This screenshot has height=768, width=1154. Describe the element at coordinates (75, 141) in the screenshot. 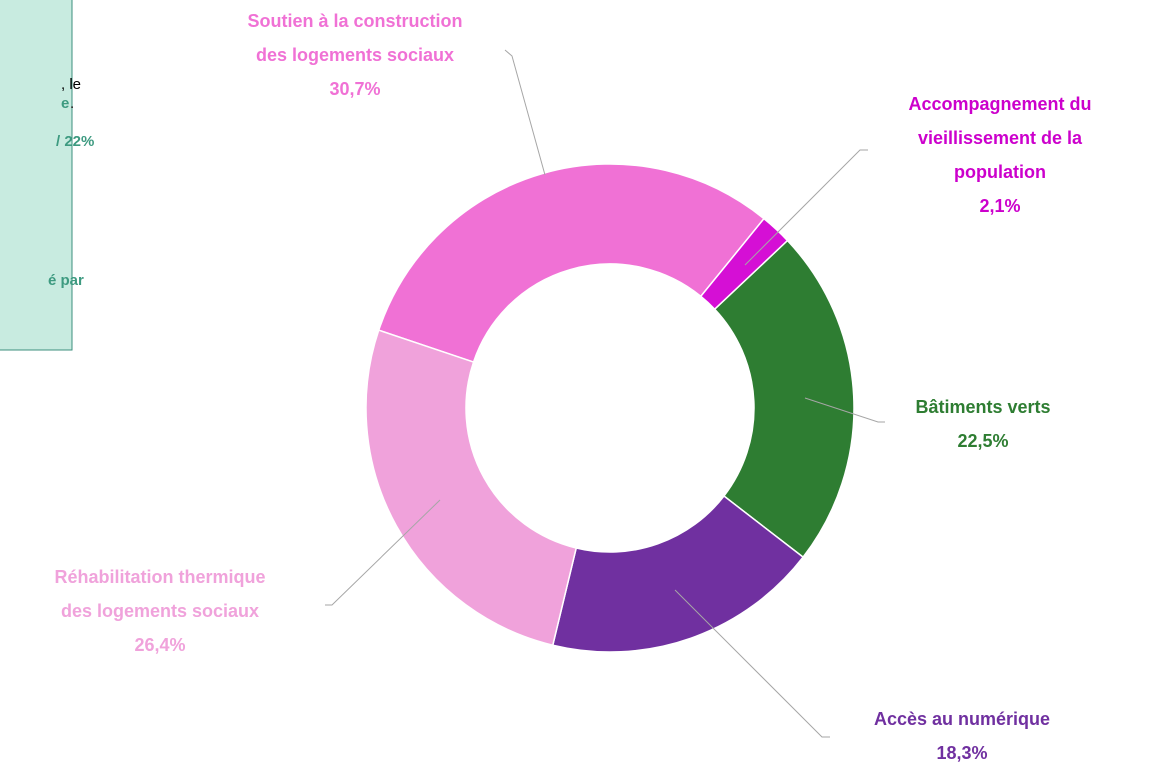

I see `side-note-text: / 22%` at that location.